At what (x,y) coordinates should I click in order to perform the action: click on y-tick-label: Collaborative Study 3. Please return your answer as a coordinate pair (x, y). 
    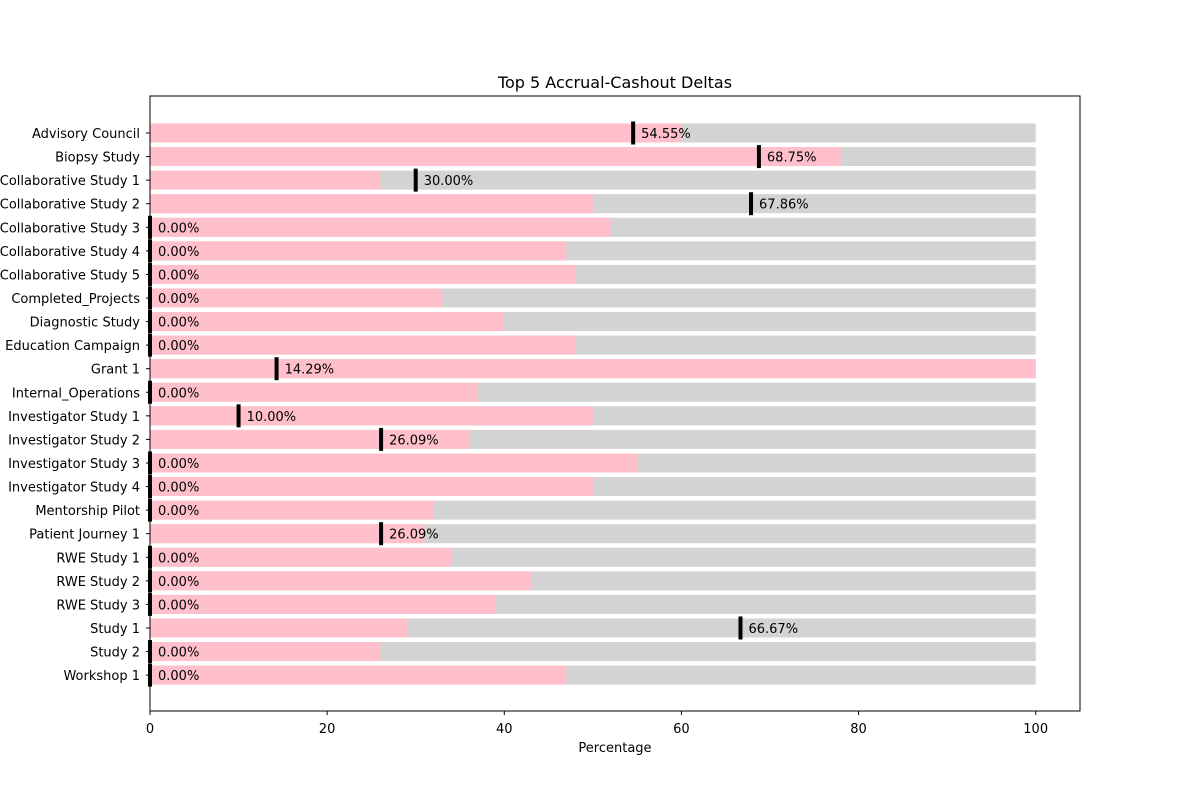
    Looking at the image, I should click on (70, 228).